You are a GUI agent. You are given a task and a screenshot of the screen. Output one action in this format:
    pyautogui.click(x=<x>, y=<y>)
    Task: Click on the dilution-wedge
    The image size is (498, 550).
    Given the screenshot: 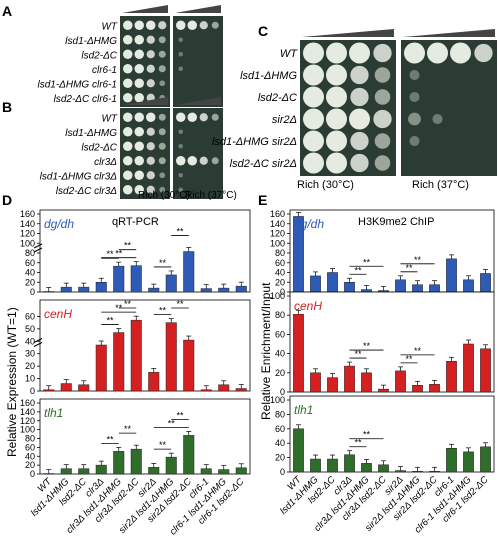 What is the action you would take?
    pyautogui.click(x=449, y=33)
    